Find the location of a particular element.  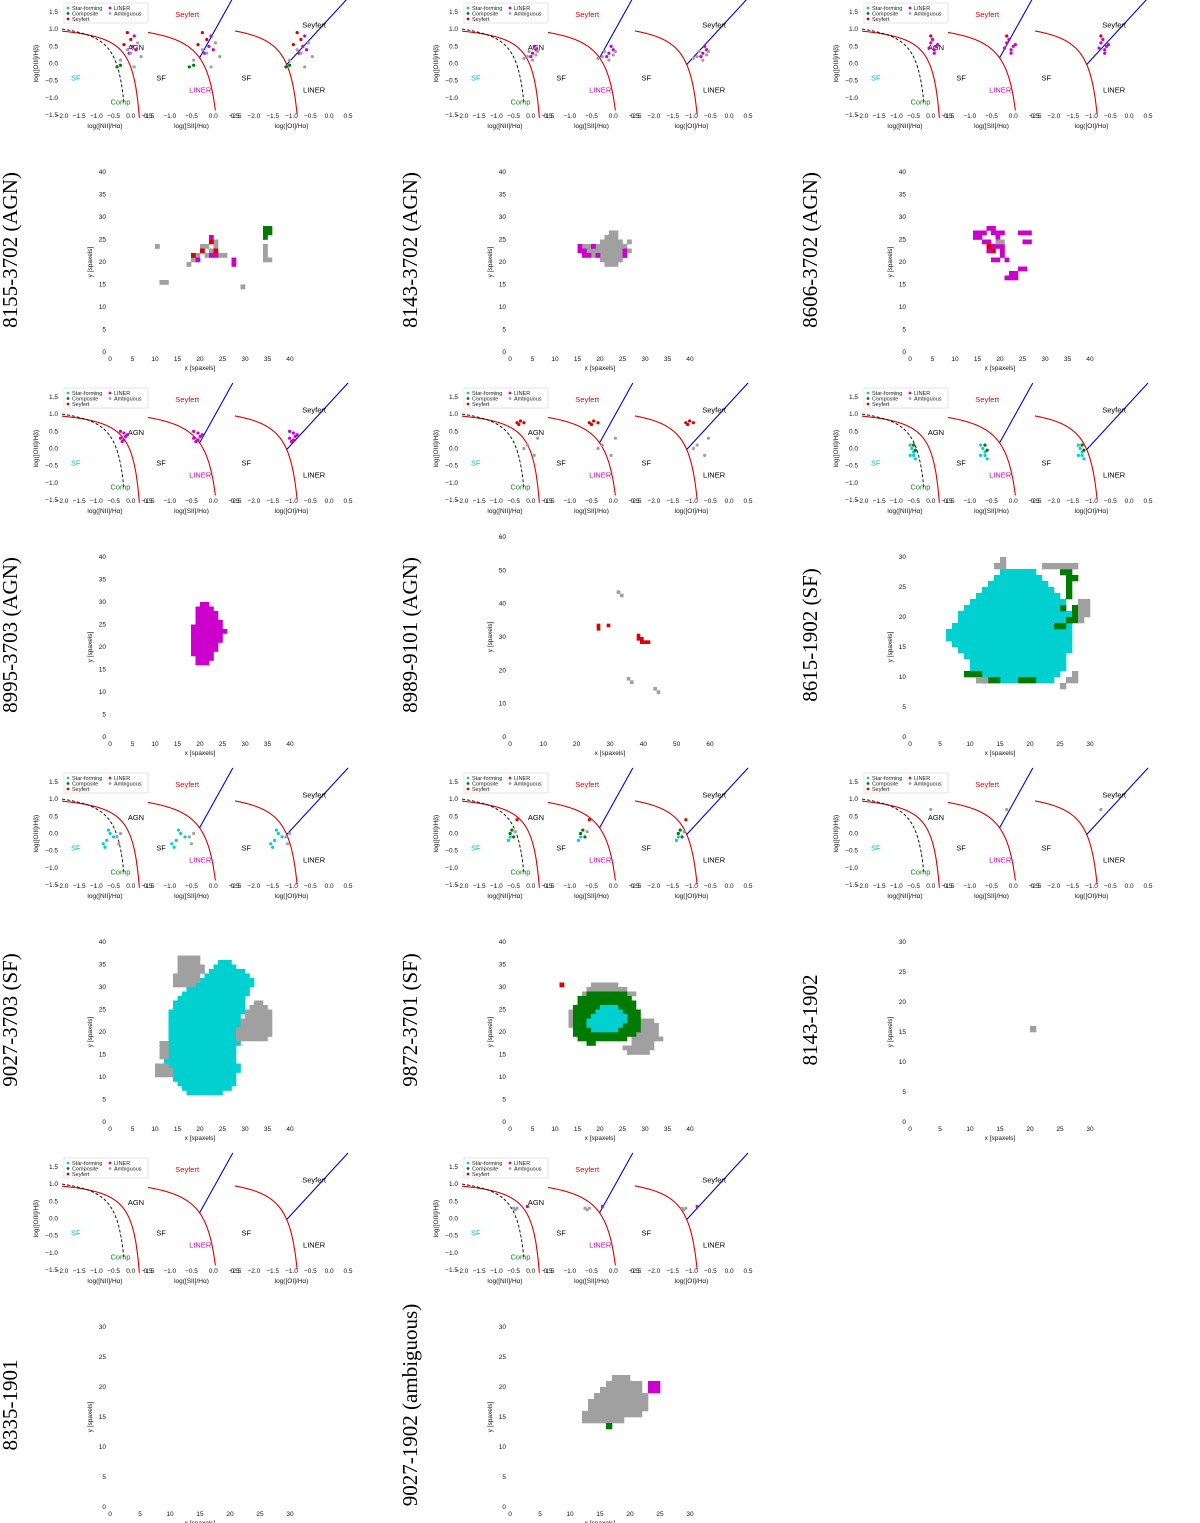

map-ylabel: y [spaxels] is located at coordinates (90, 261).